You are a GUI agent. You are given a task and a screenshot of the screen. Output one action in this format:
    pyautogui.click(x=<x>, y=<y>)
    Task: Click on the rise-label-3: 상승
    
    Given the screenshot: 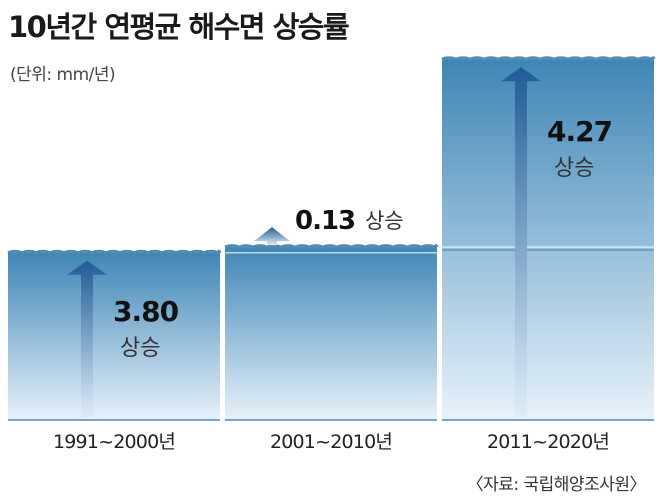 What is the action you would take?
    pyautogui.click(x=574, y=168)
    